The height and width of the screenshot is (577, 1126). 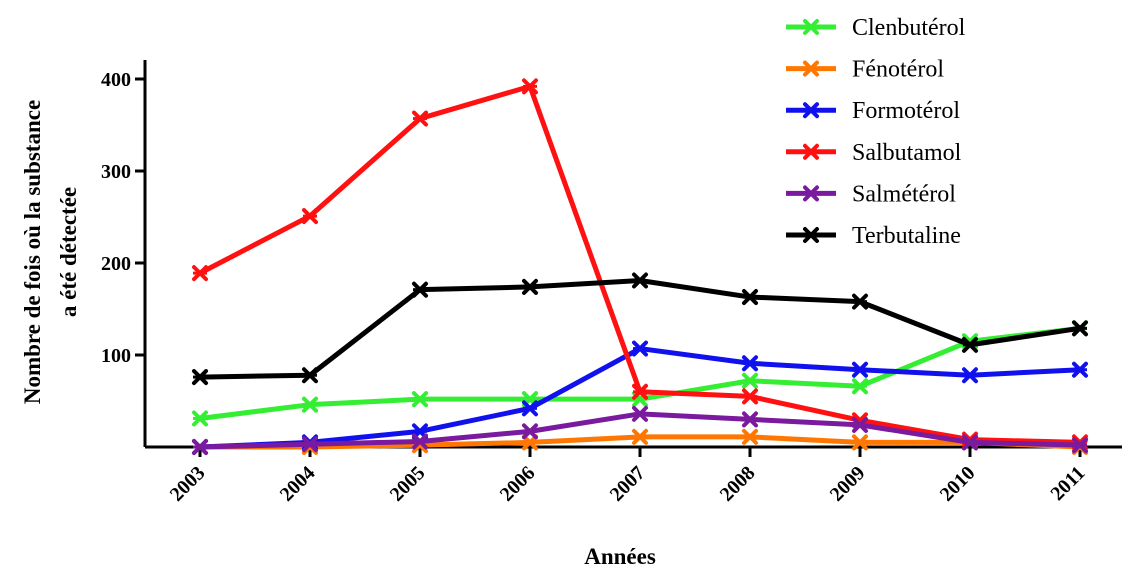 What do you see at coordinates (958, 484) in the screenshot?
I see `x-tick-label: 2010` at bounding box center [958, 484].